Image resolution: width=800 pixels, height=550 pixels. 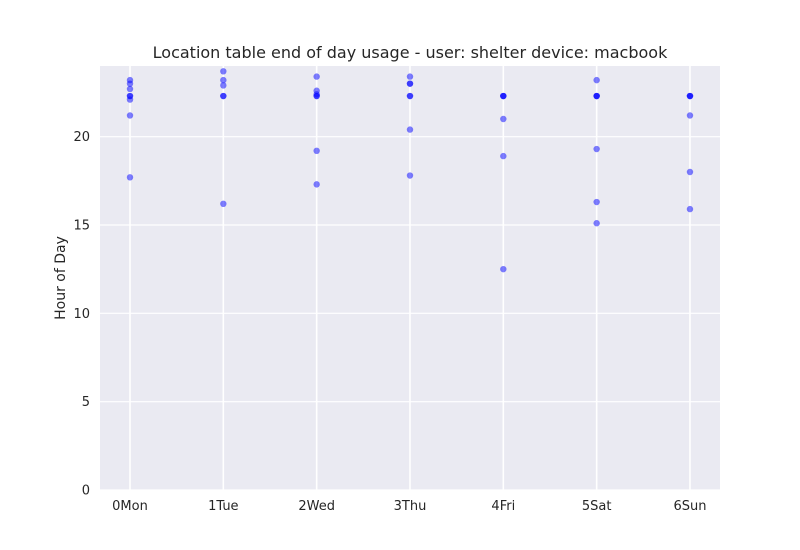 What do you see at coordinates (81, 137) in the screenshot?
I see `y-tick-label: 20` at bounding box center [81, 137].